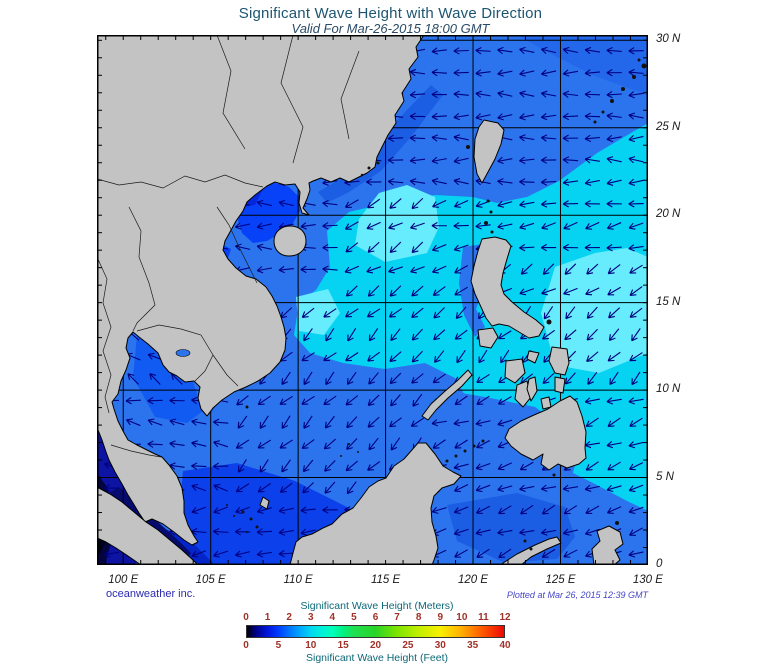 The height and width of the screenshot is (665, 775). I want to click on island-masbate, so click(533, 357).